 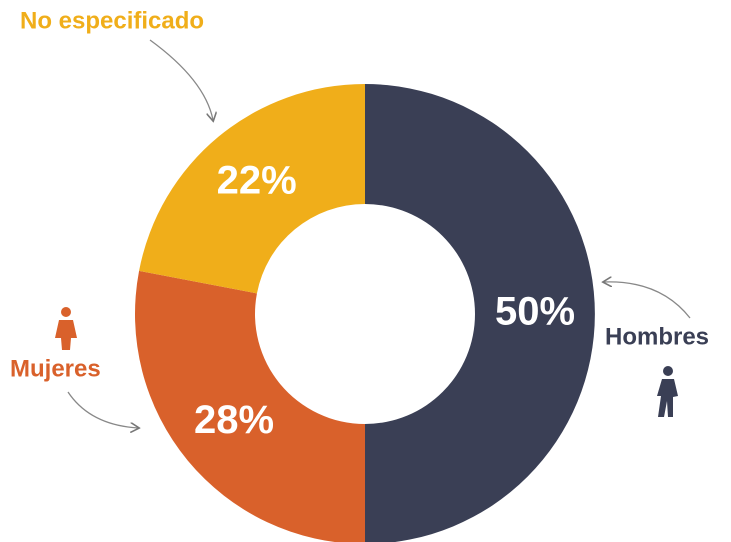 I want to click on category-label: Mujeres, so click(x=55, y=368).